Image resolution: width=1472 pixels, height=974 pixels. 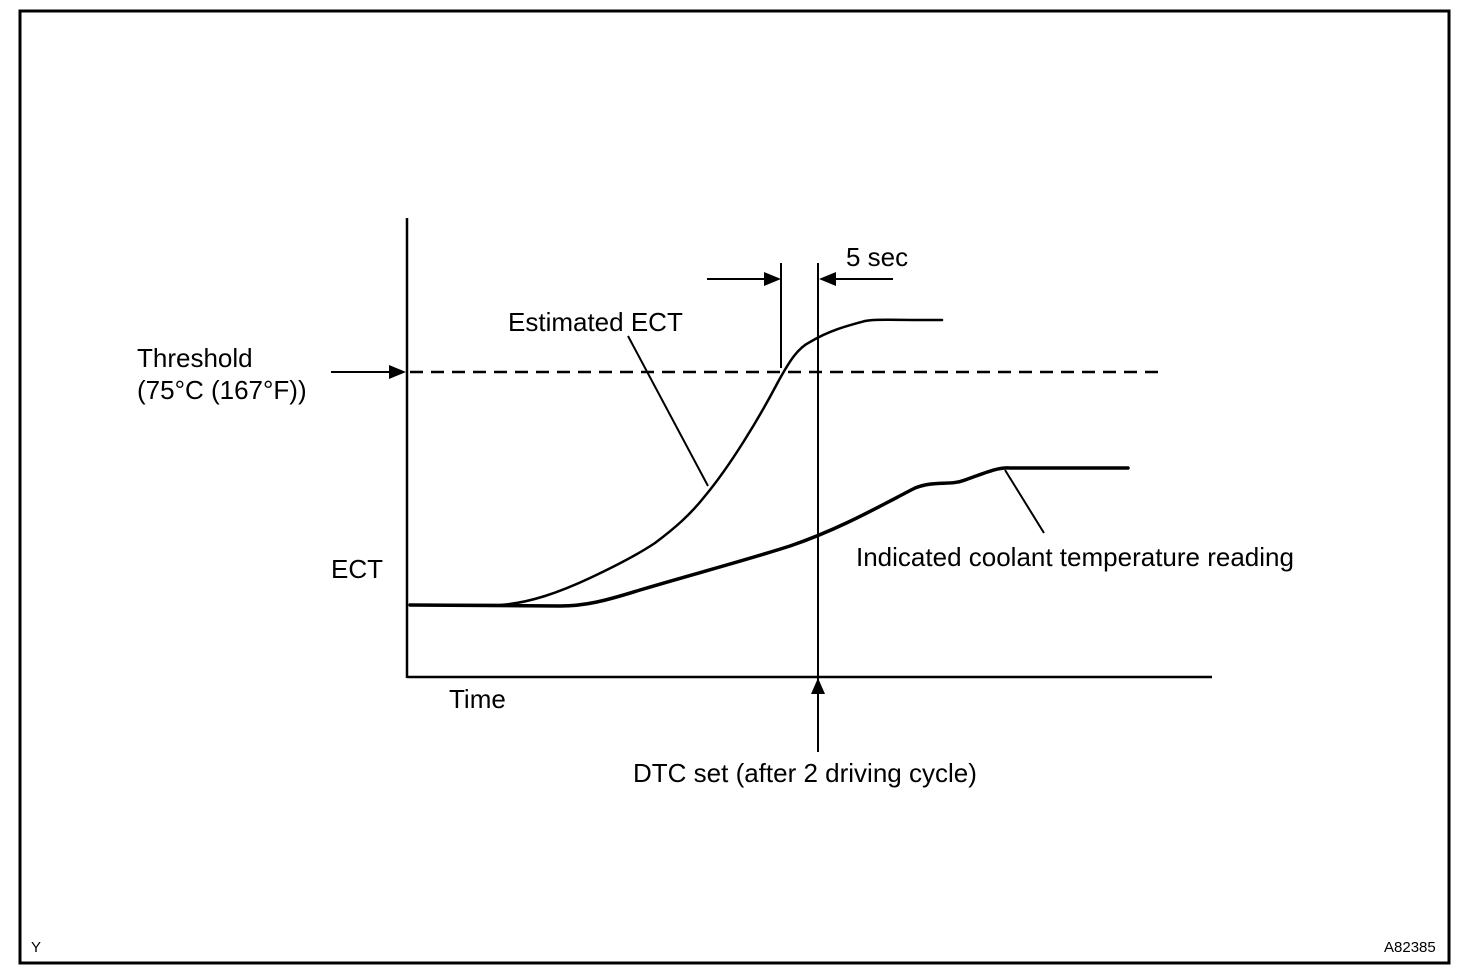 I want to click on indicated-temperature-curve, so click(x=769, y=537).